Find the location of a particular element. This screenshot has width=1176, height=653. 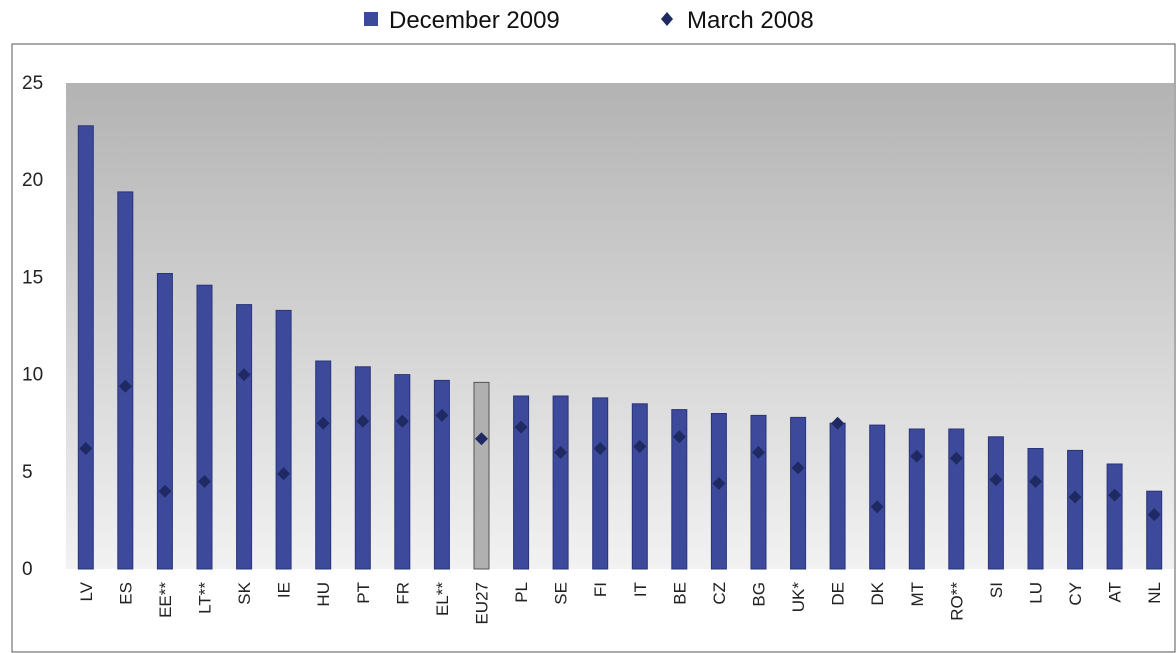

y-tick-label: 15 is located at coordinates (32, 277).